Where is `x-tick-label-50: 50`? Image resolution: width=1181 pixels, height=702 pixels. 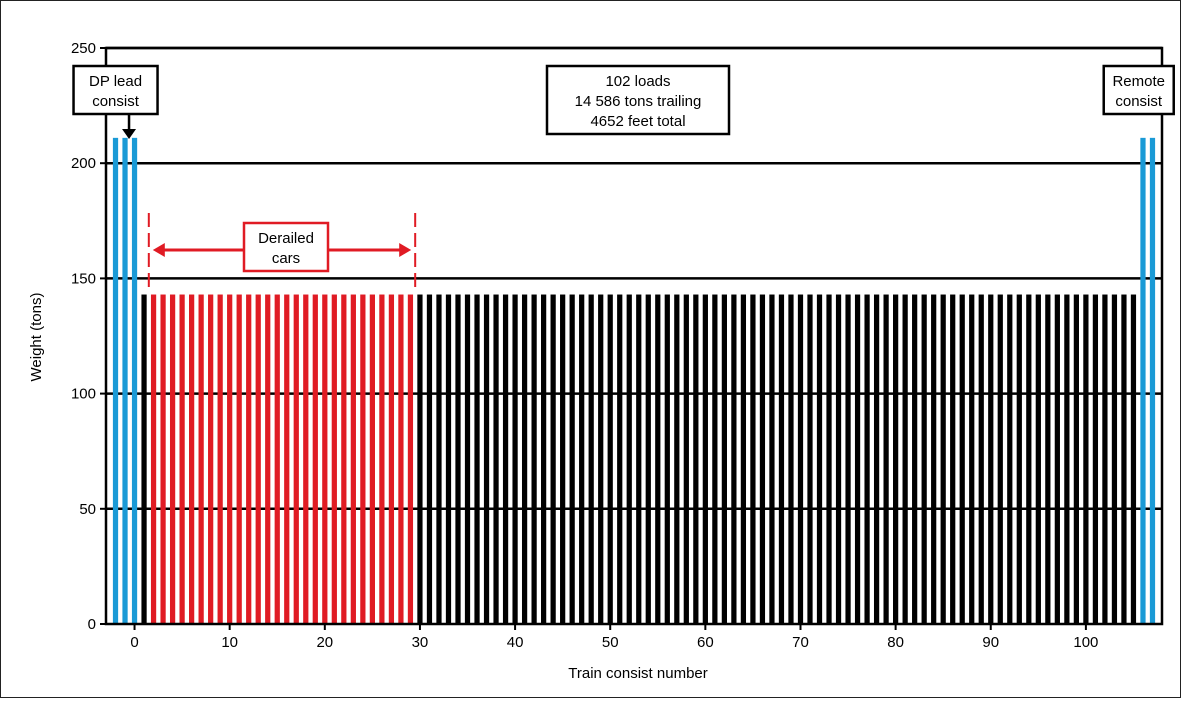
x-tick-label-50: 50 is located at coordinates (610, 642).